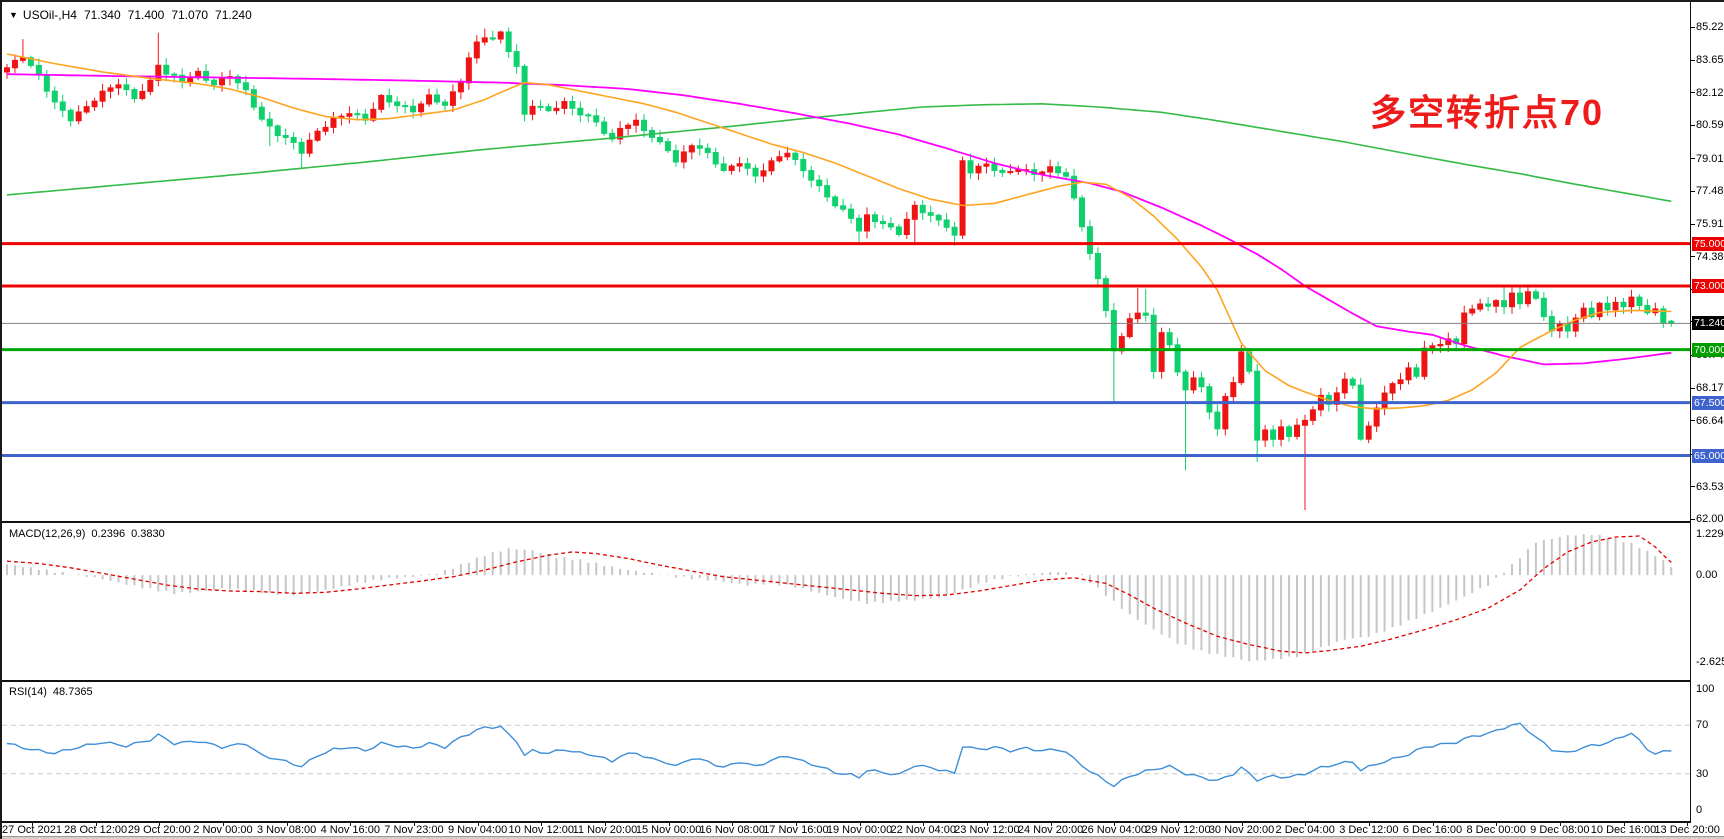 The image size is (1724, 839). I want to click on price-tick-label: 83.650, so click(1710, 60).